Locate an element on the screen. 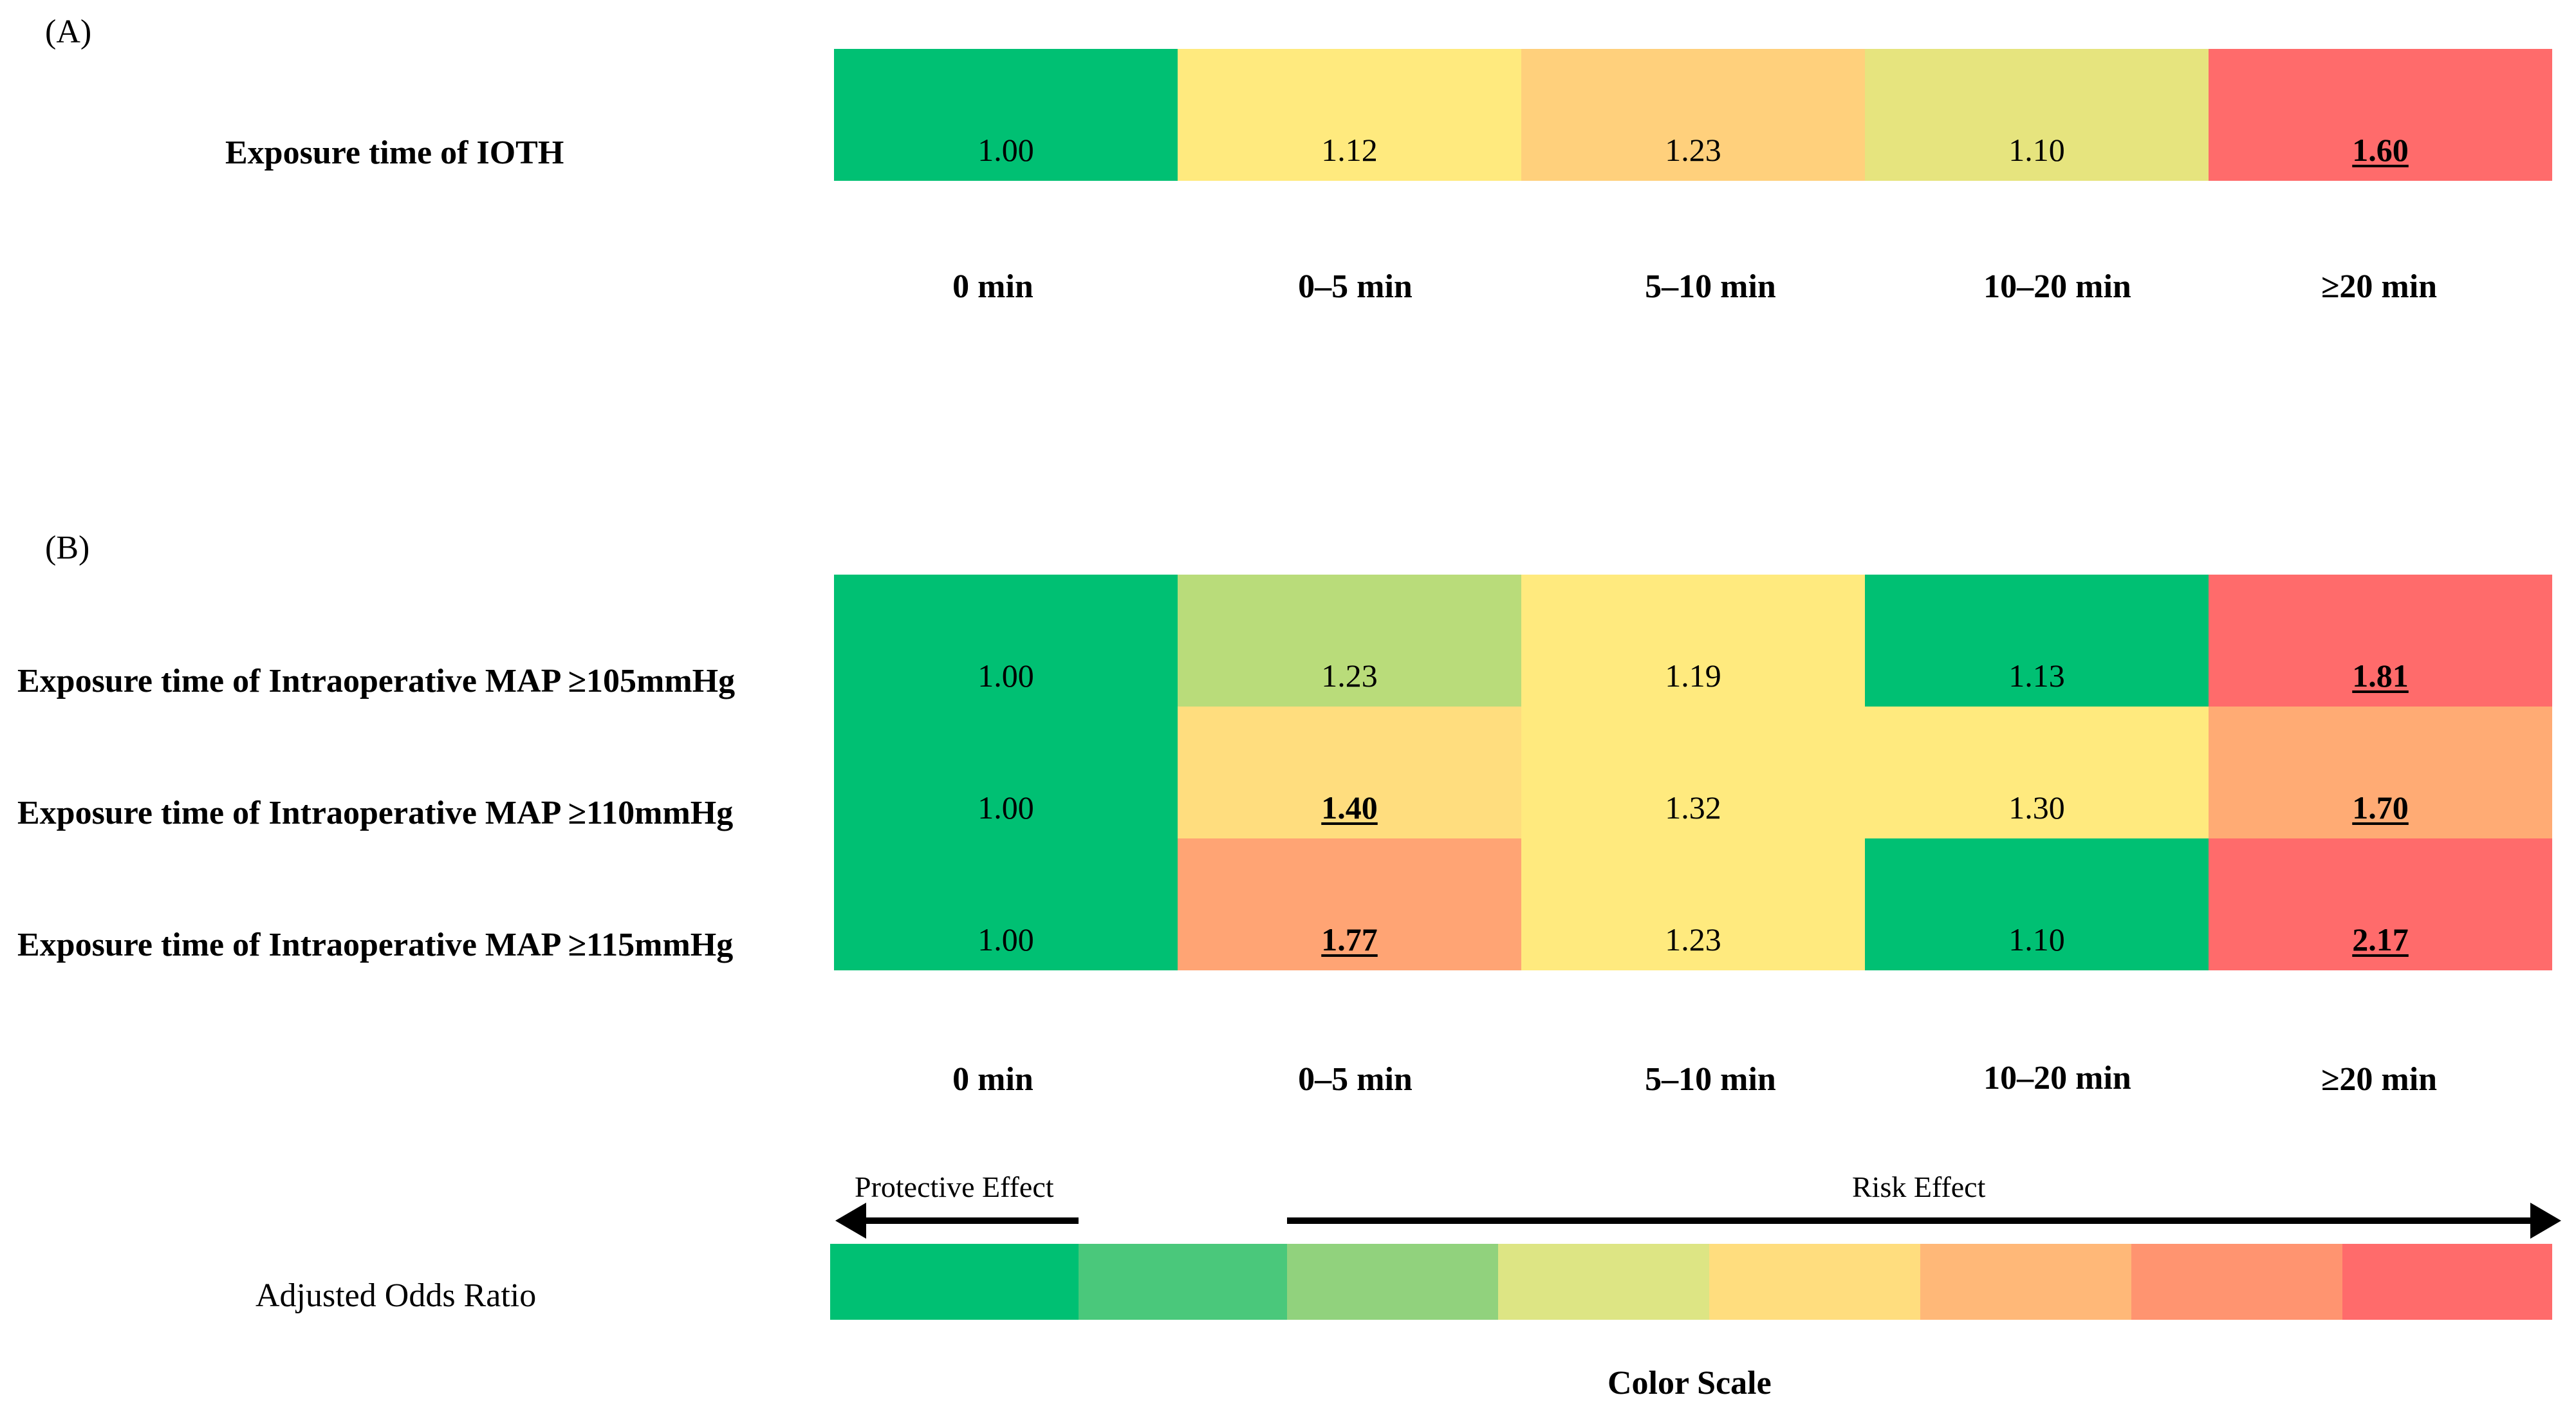  col-label-b-0: 0 min is located at coordinates (993, 1079).